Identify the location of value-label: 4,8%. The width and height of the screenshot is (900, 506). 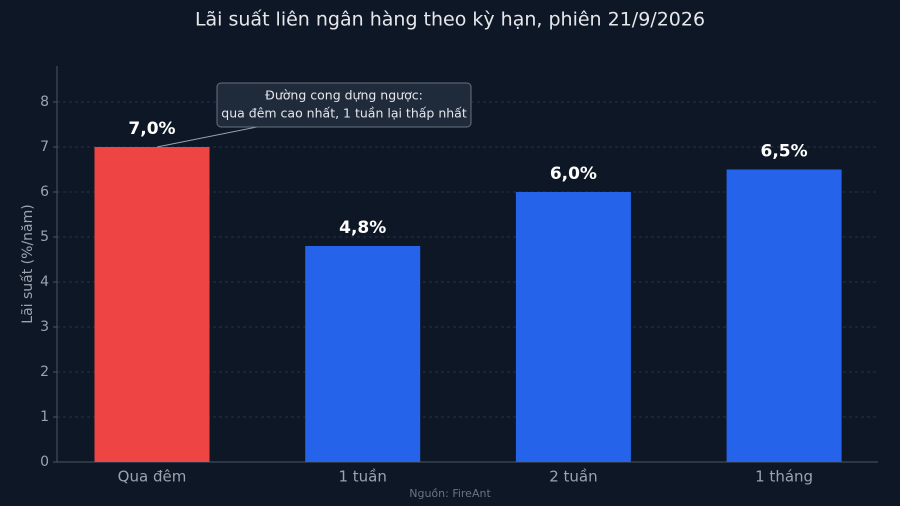
(362, 228).